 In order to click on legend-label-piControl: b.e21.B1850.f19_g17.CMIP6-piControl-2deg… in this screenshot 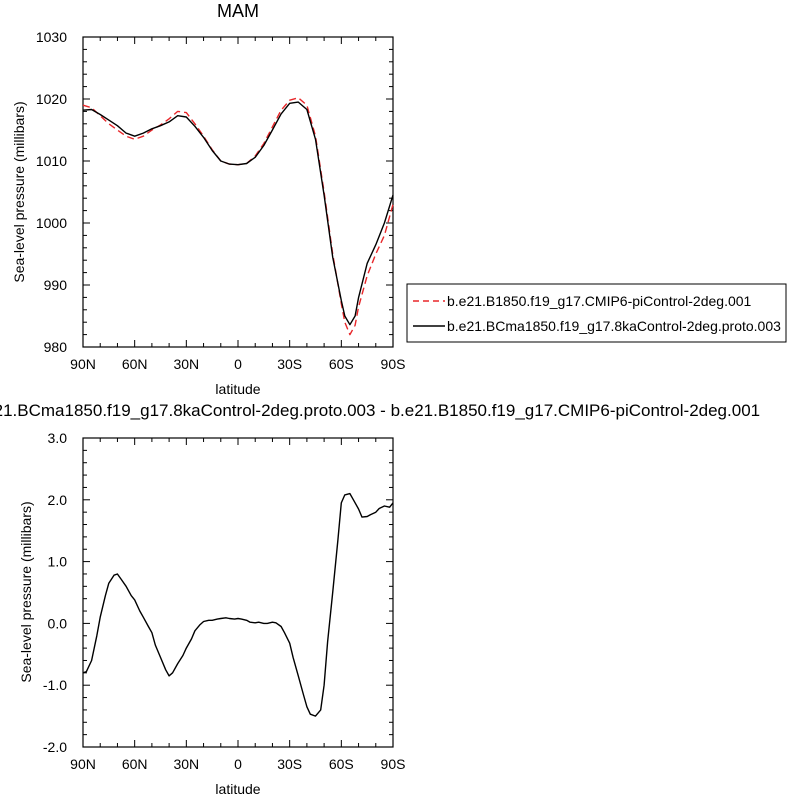, I will do `click(599, 301)`.